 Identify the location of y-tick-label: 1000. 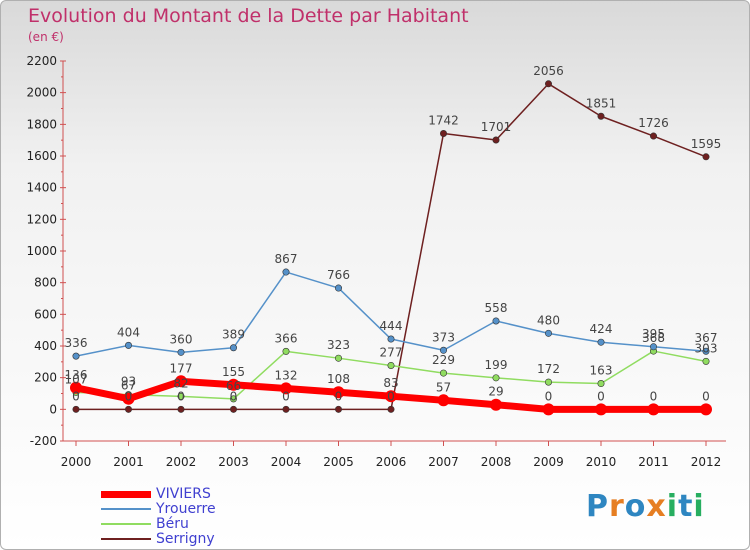
(41, 251).